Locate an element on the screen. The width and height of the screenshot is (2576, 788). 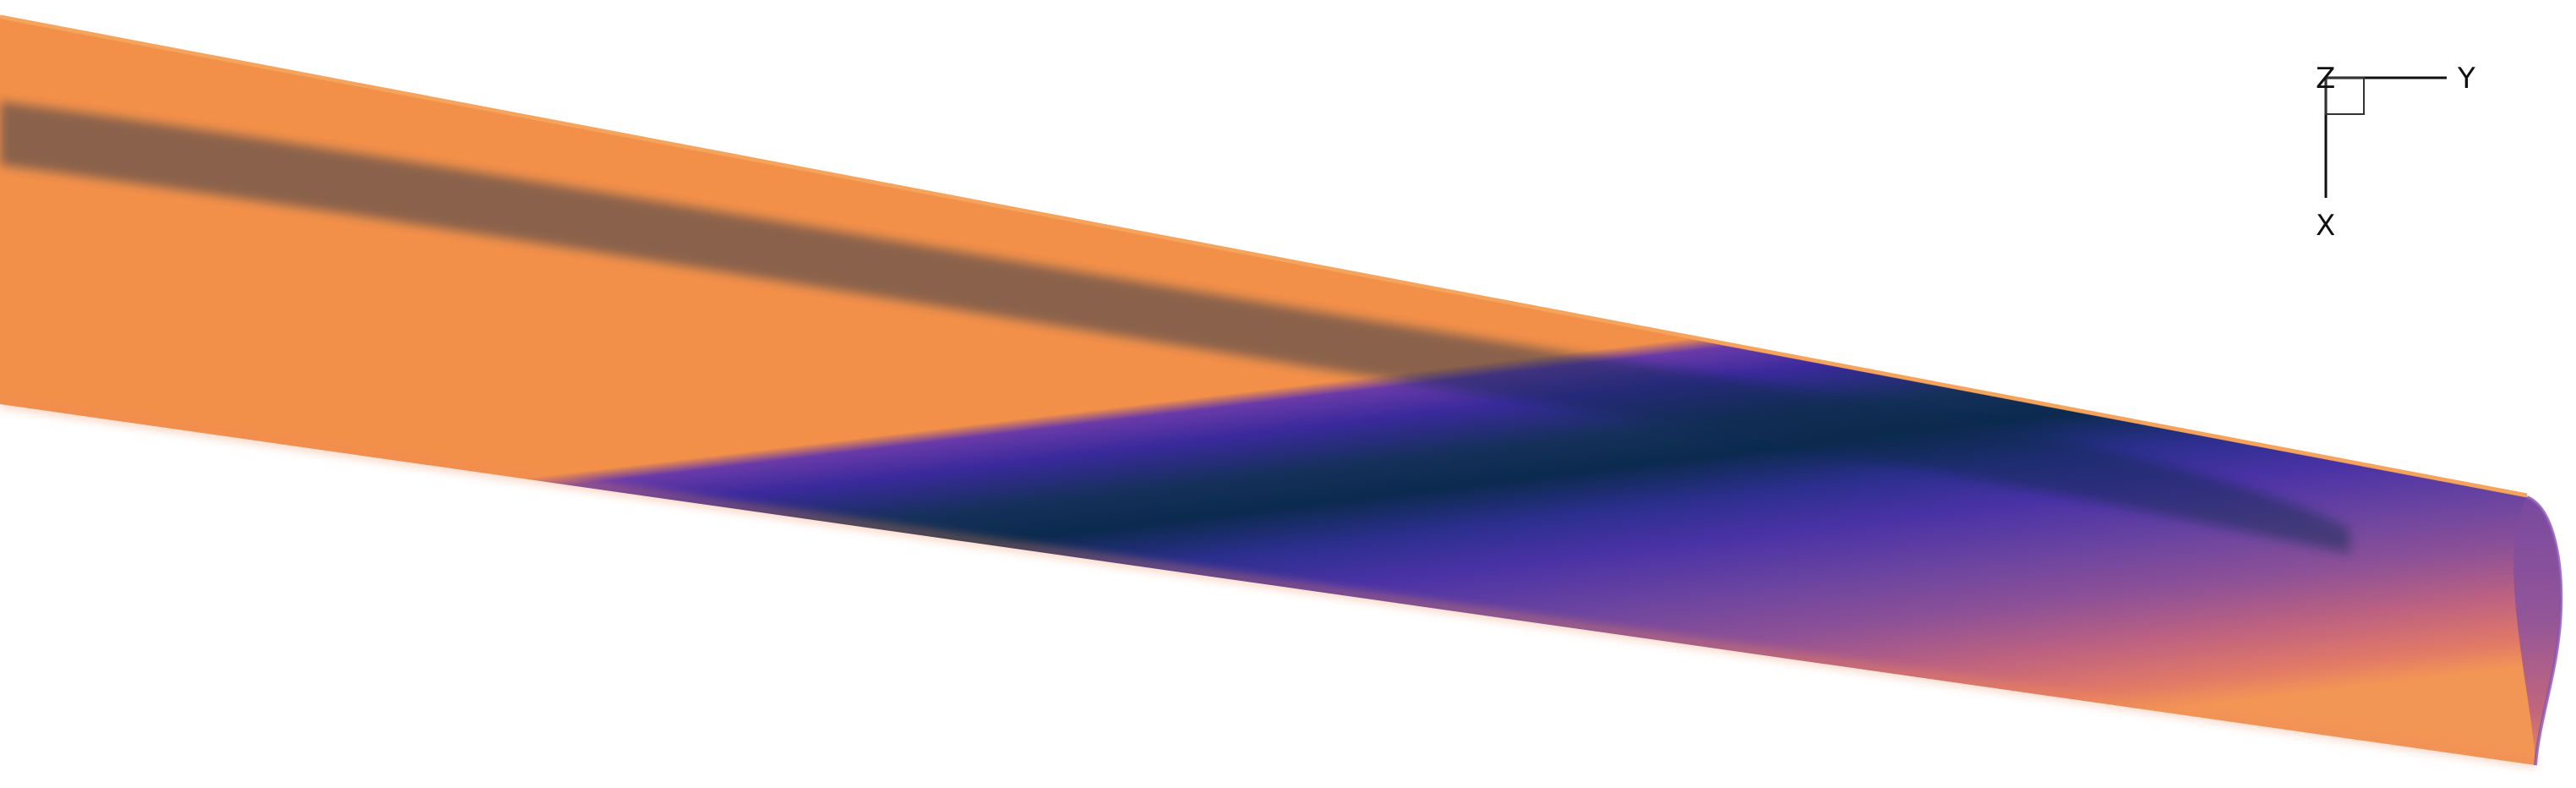
orientation-triad: Z Y X is located at coordinates (2395, 152).